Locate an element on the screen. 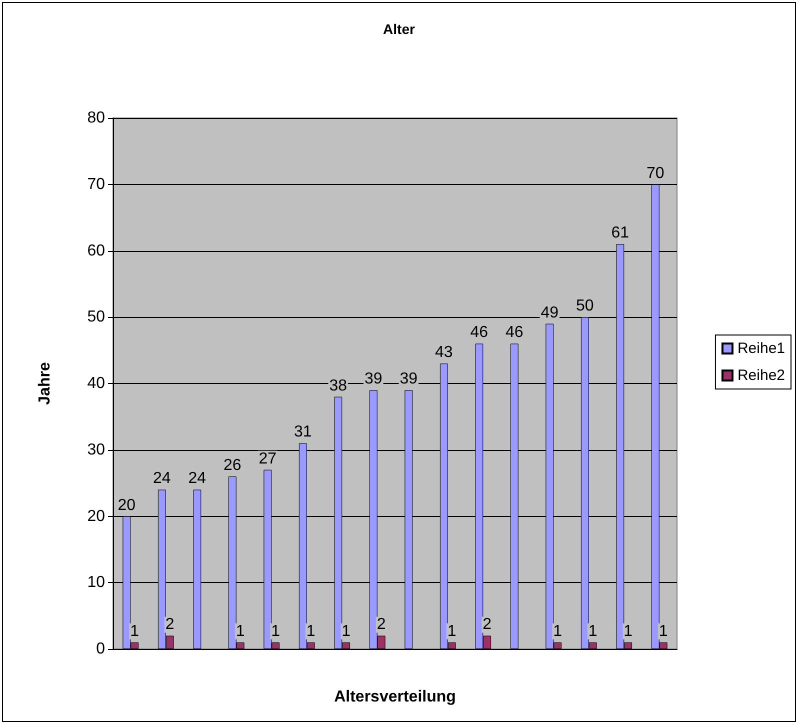 This screenshot has height=727, width=800. data-label: 26 is located at coordinates (233, 465).